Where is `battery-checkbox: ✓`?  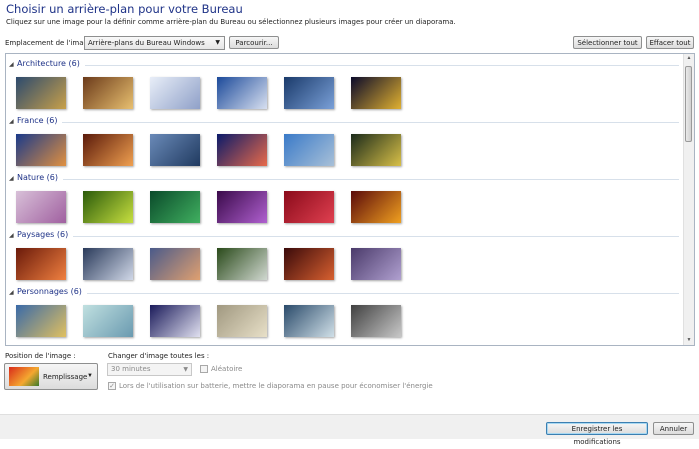
battery-checkbox: ✓ is located at coordinates (112, 386).